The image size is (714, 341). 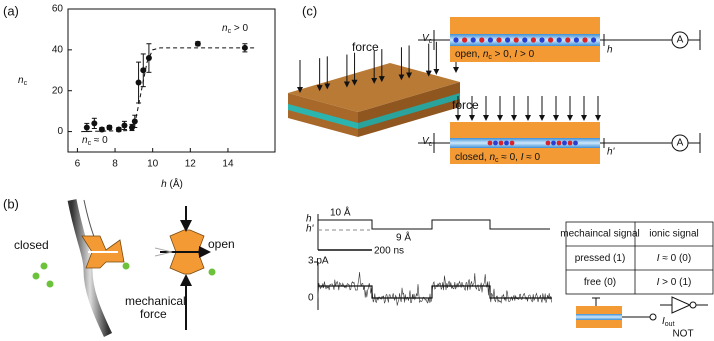 I want to click on text-part: h, so click(x=164, y=184).